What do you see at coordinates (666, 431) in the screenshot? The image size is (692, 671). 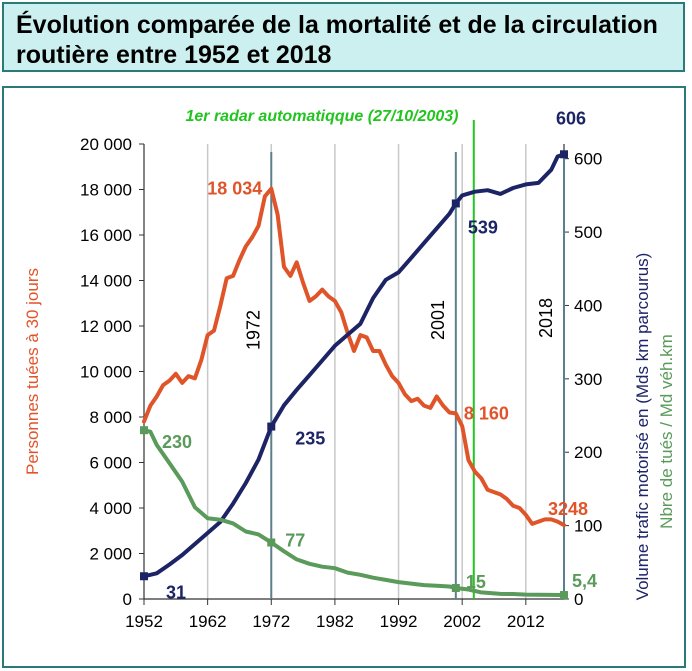 I see `y-axis-right2-title: Nbre de tués / Md véh.km` at bounding box center [666, 431].